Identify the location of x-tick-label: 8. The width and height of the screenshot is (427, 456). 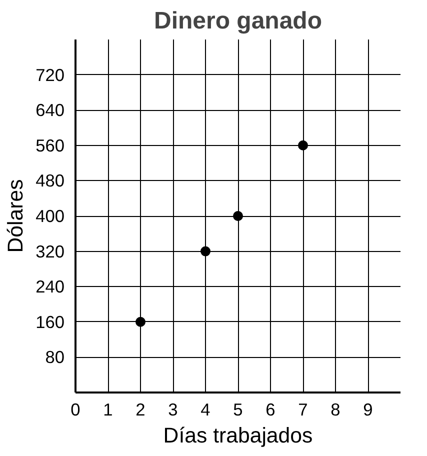
(335, 410).